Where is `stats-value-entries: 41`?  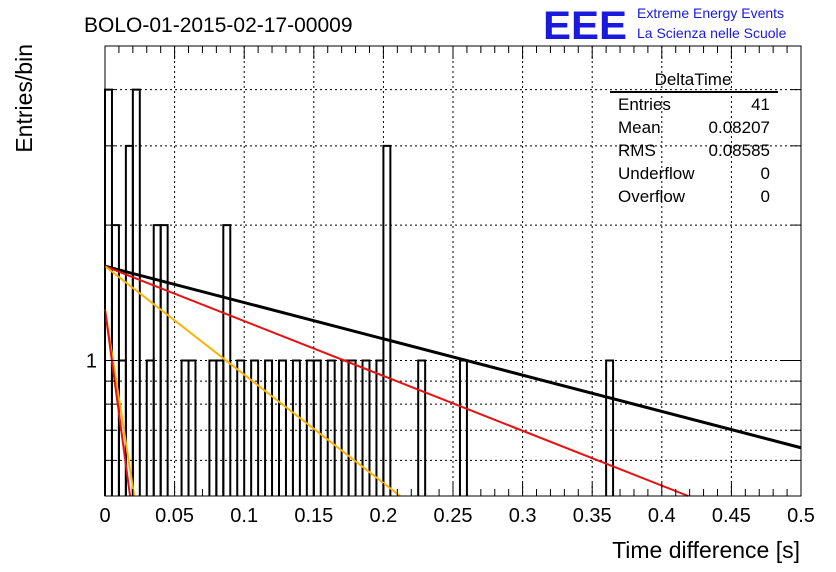
stats-value-entries: 41 is located at coordinates (760, 104).